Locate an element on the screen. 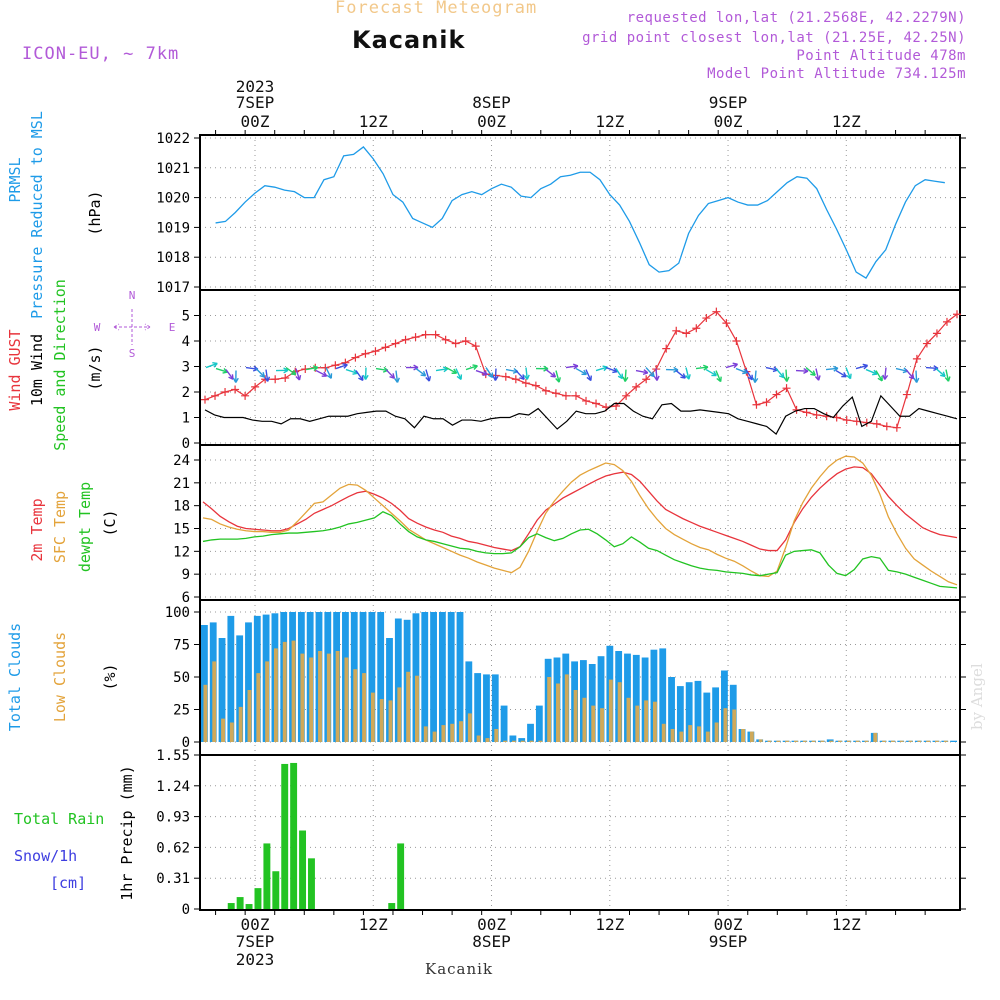 The image size is (1000, 1000). y-tick-label: 75 is located at coordinates (181, 646).